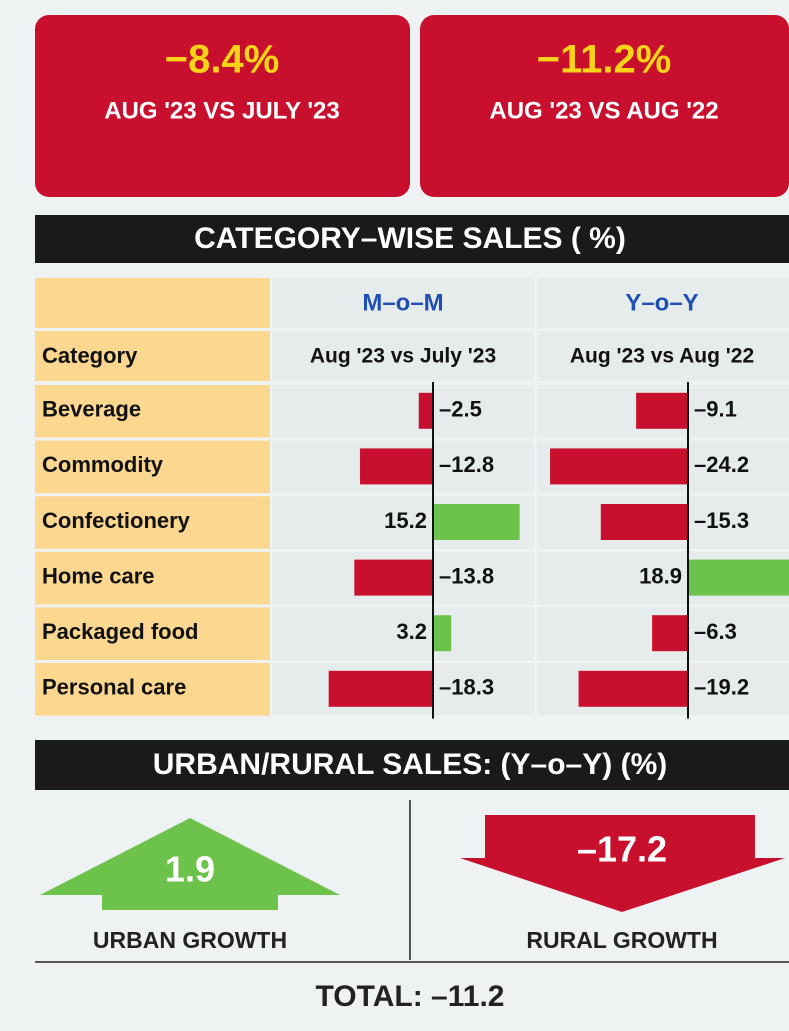  Describe the element at coordinates (103, 464) in the screenshot. I see `category-label: Commodity` at that location.